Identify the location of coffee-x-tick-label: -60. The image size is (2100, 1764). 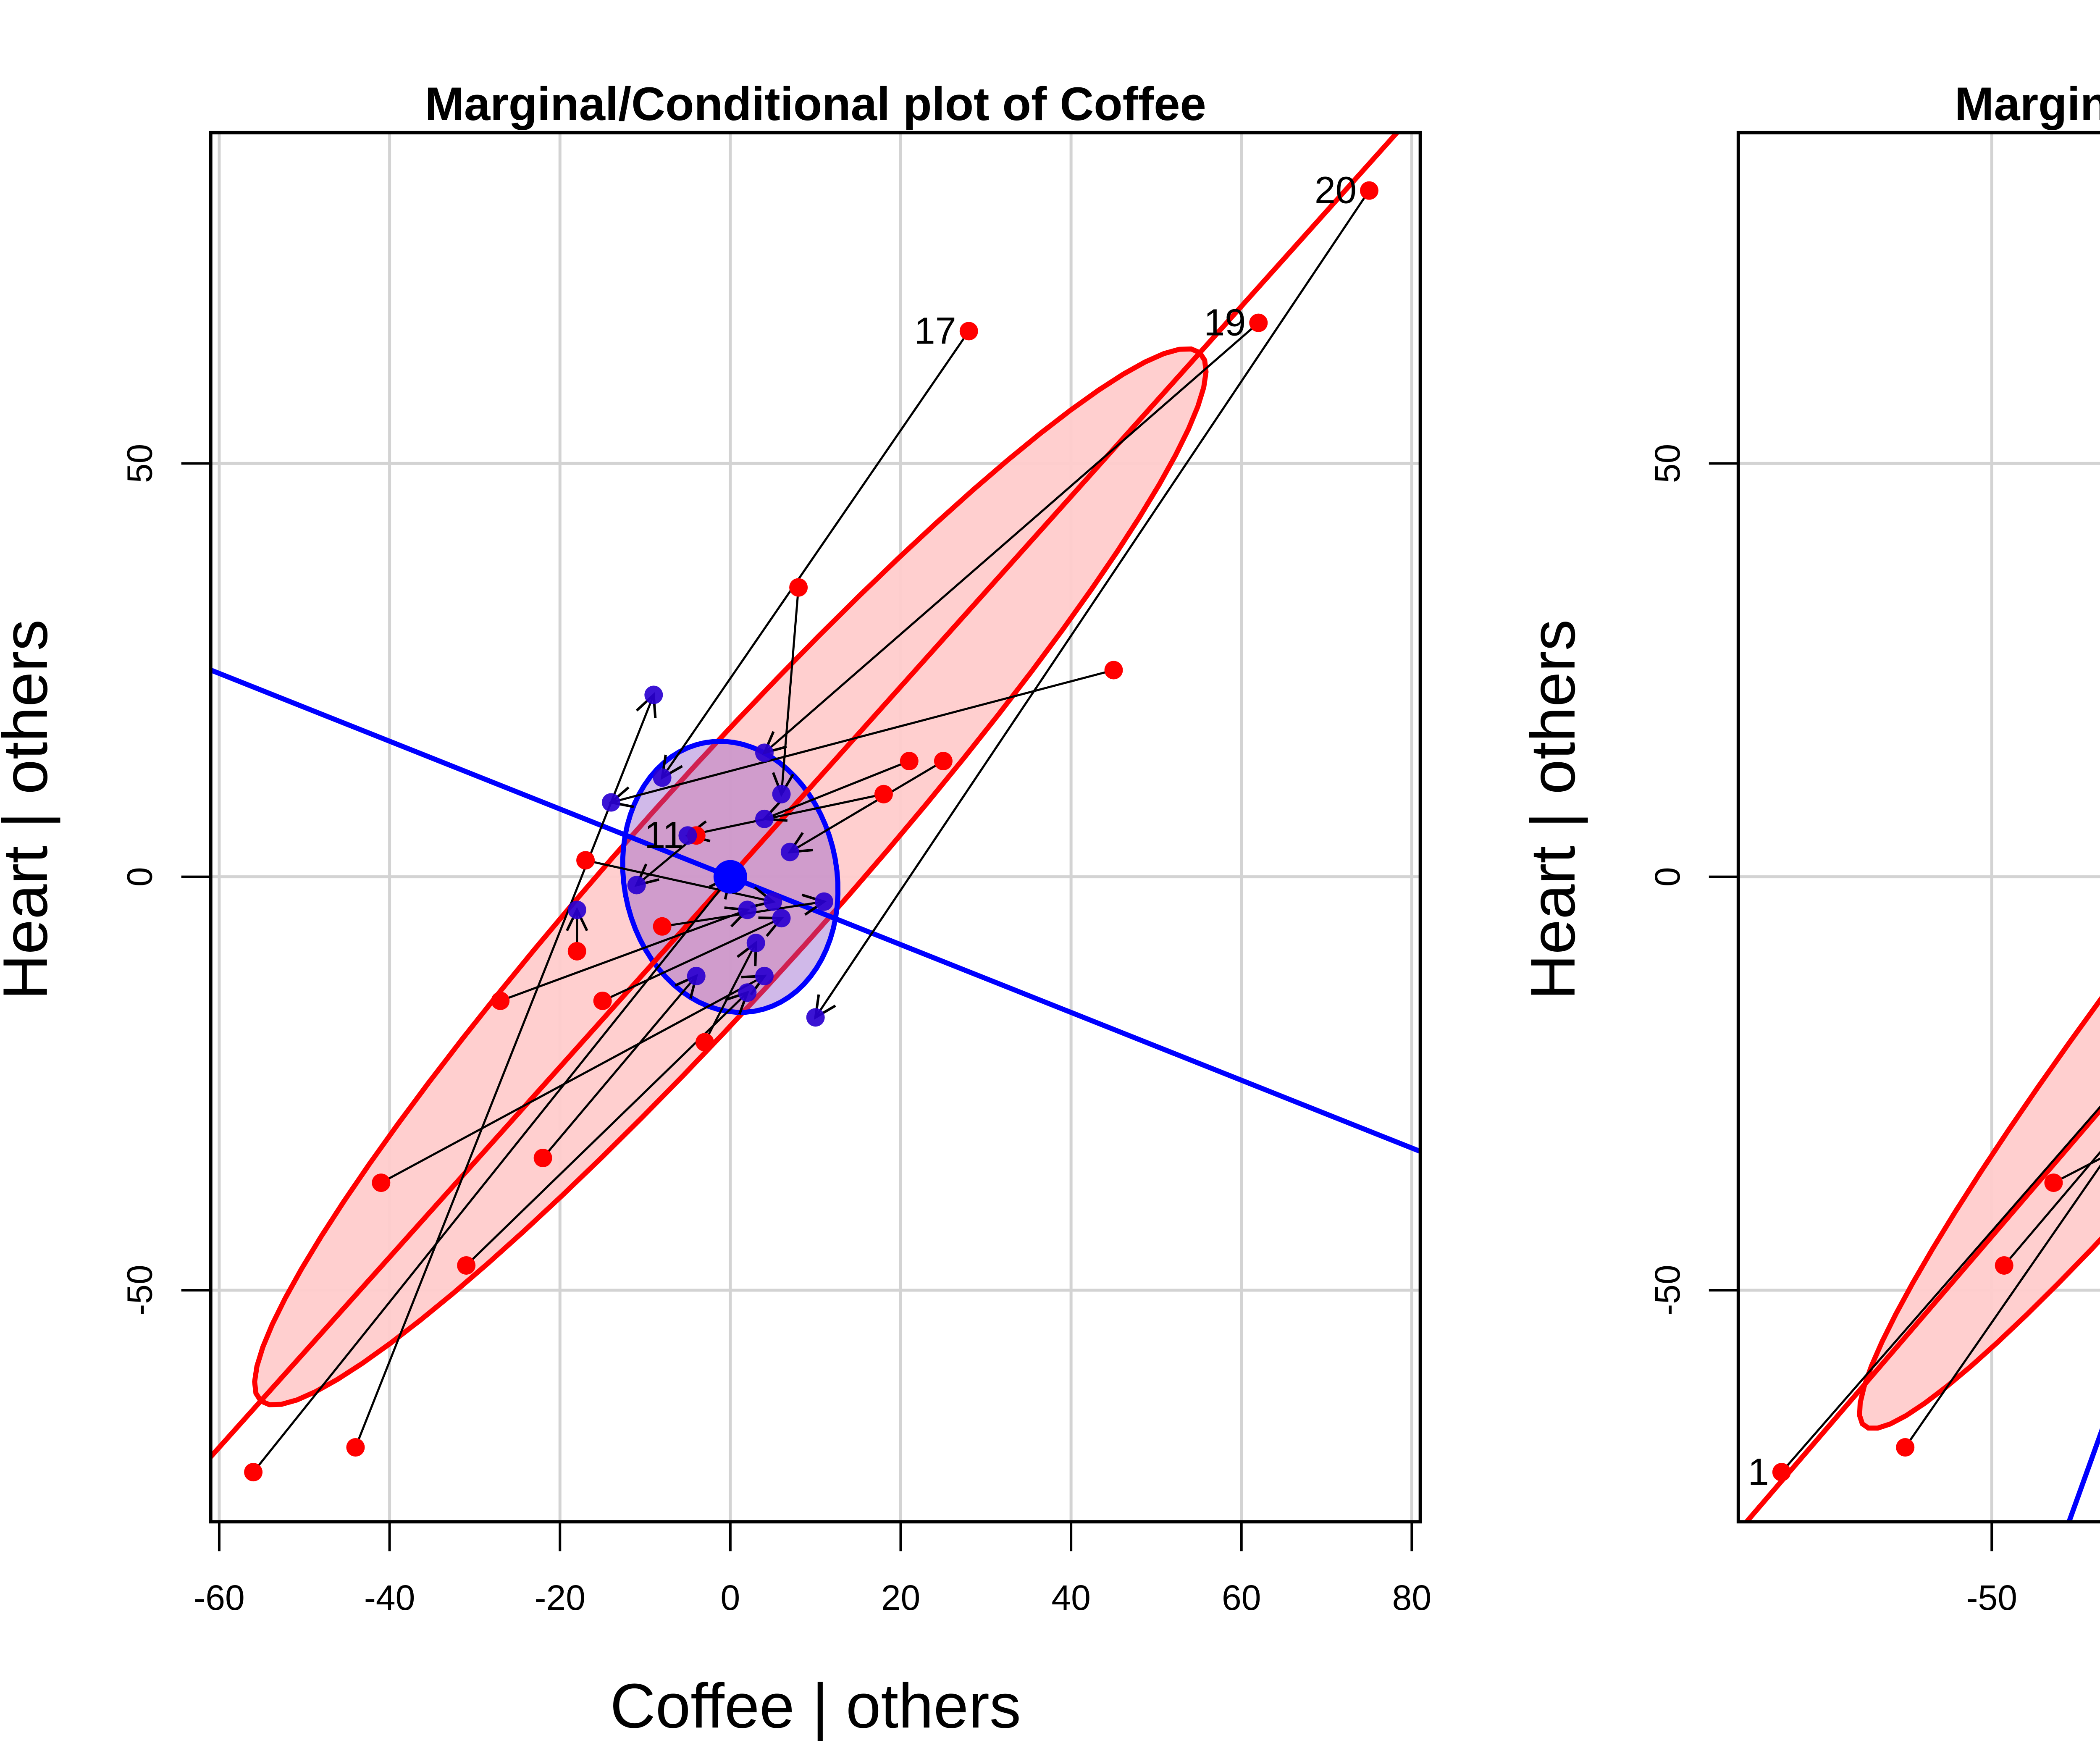
(219, 1597).